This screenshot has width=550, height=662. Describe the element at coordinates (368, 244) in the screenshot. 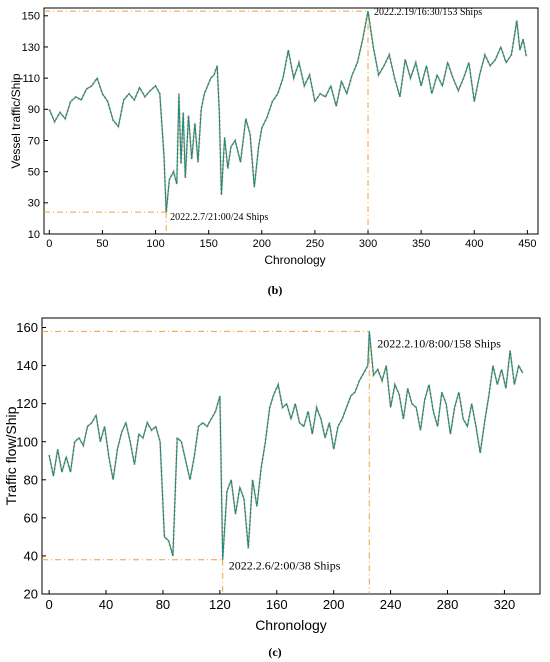

I see `x-tick-label: 300` at that location.